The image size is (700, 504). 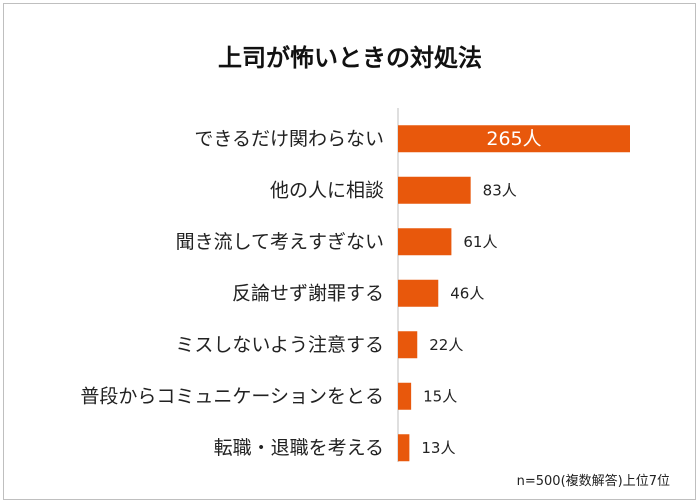 What do you see at coordinates (593, 481) in the screenshot?
I see `sample-note: n=500(複数解答)上位7位` at bounding box center [593, 481].